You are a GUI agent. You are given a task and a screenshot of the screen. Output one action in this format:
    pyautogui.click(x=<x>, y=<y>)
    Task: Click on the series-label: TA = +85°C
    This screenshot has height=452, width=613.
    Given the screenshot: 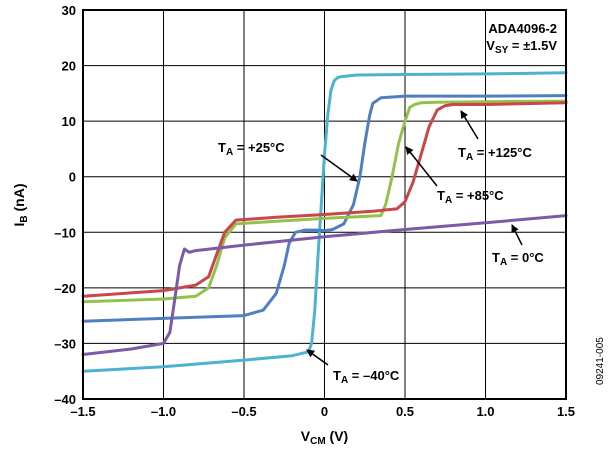 What is the action you would take?
    pyautogui.click(x=470, y=197)
    